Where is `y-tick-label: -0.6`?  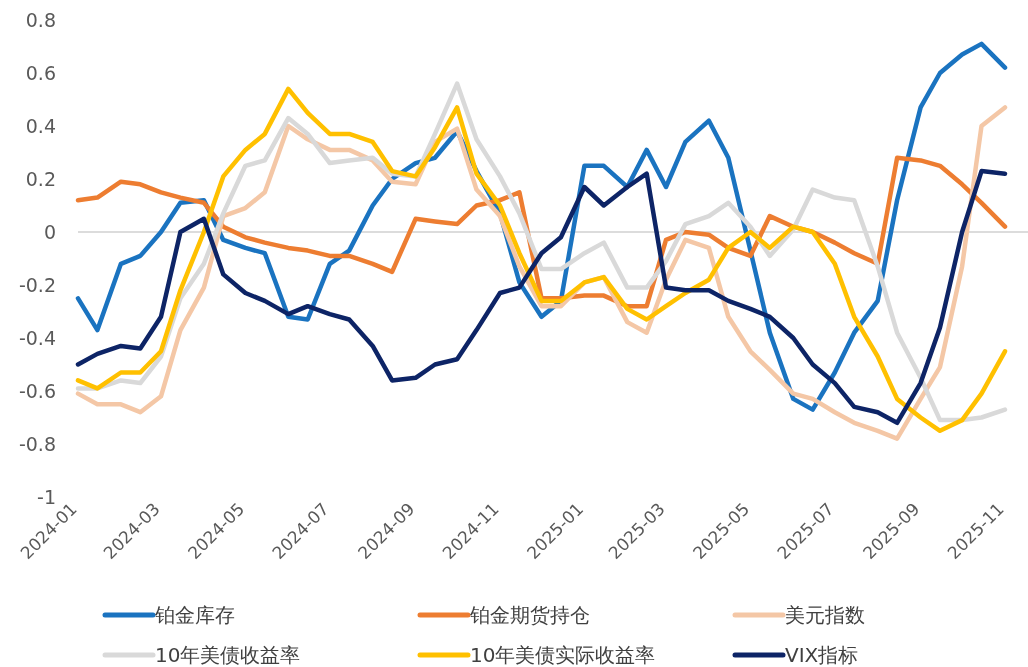 y-tick-label: -0.6 is located at coordinates (37, 391).